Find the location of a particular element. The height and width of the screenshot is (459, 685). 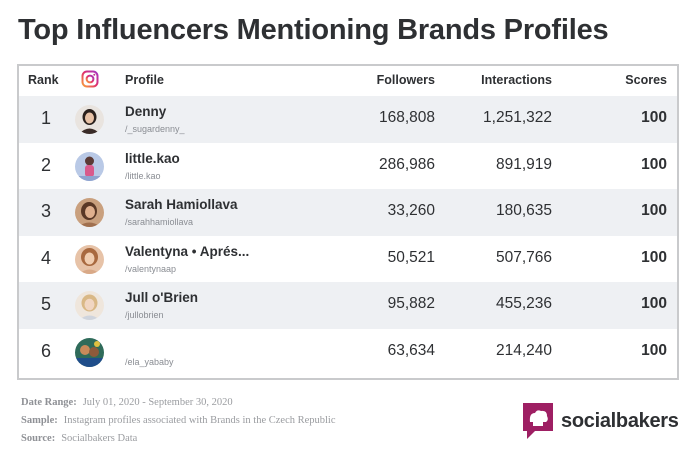

followers-cell: 63,634 is located at coordinates (411, 350).